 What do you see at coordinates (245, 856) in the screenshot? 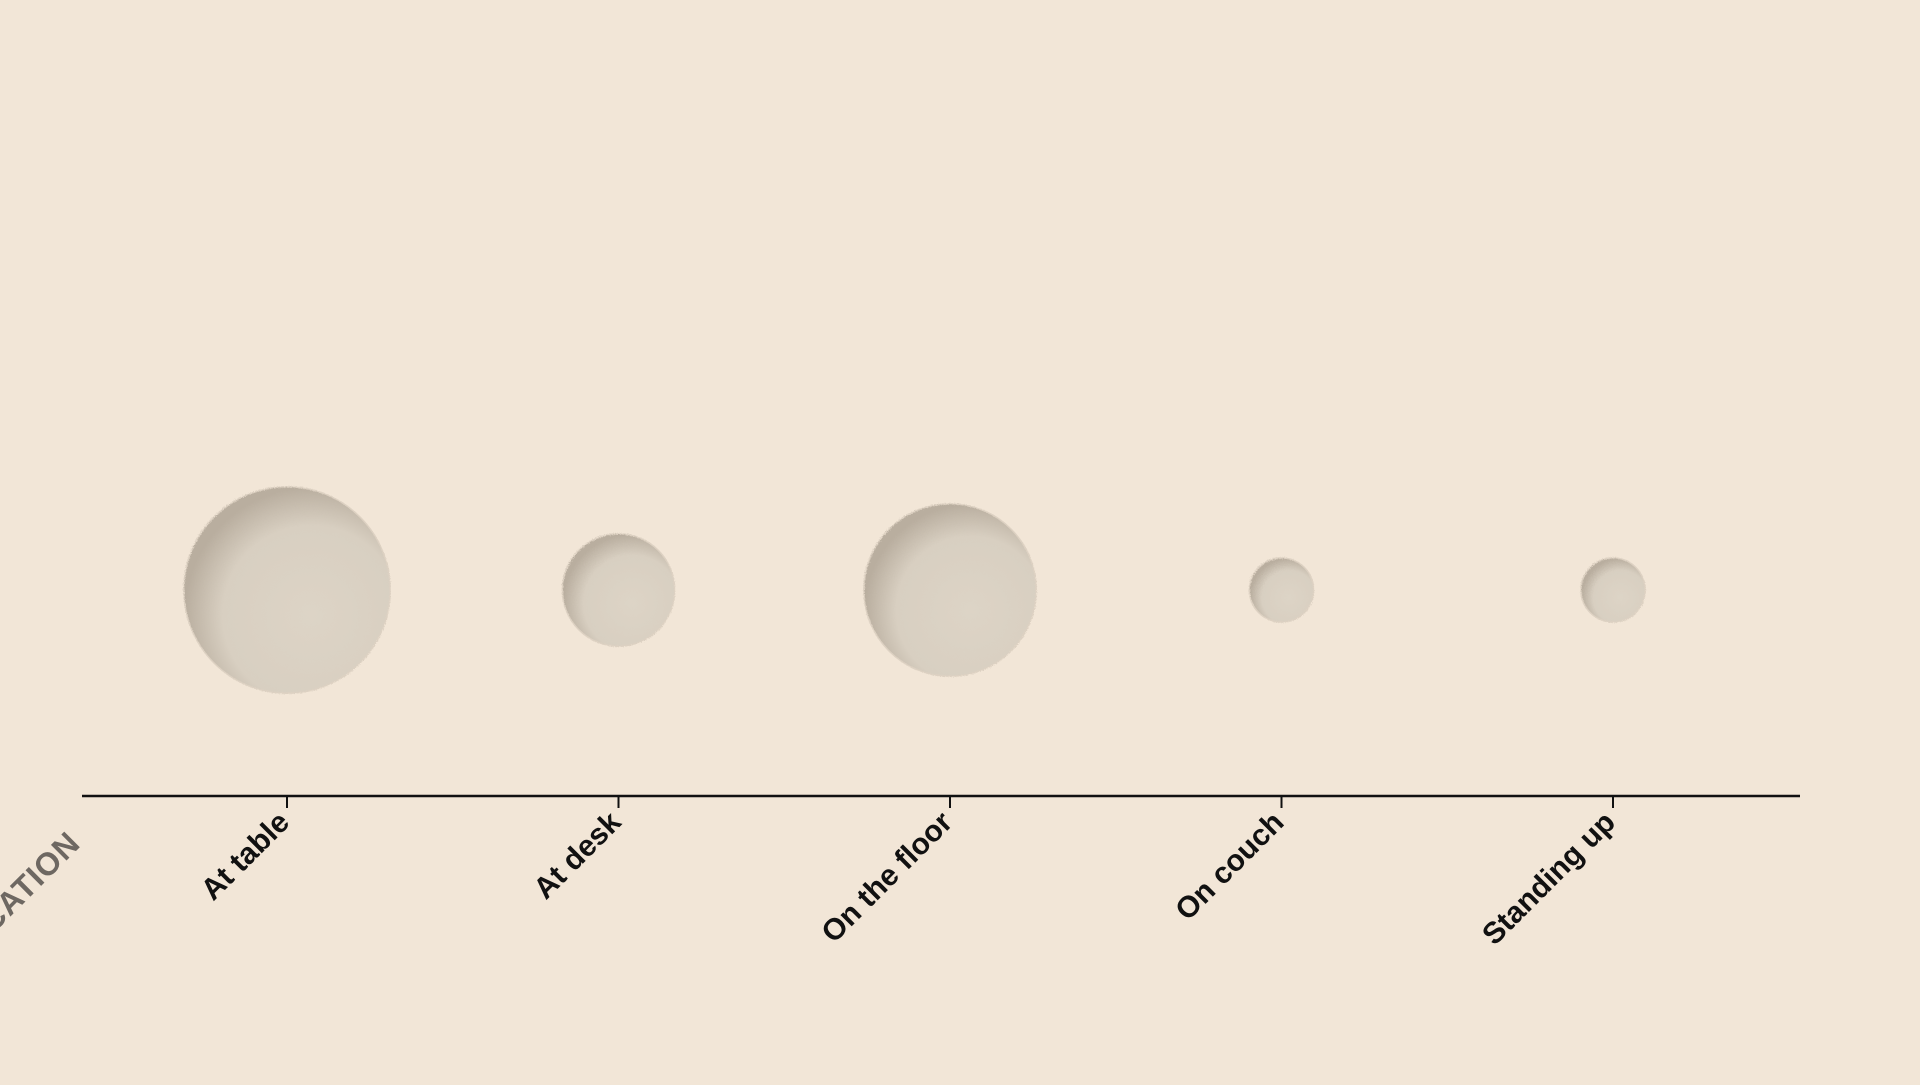
I see `x-tick-label: At table` at bounding box center [245, 856].